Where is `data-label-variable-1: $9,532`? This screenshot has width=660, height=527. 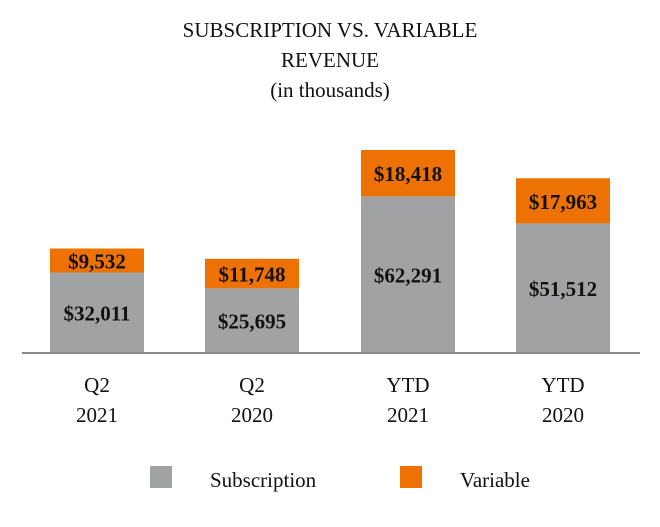 data-label-variable-1: $9,532 is located at coordinates (97, 261).